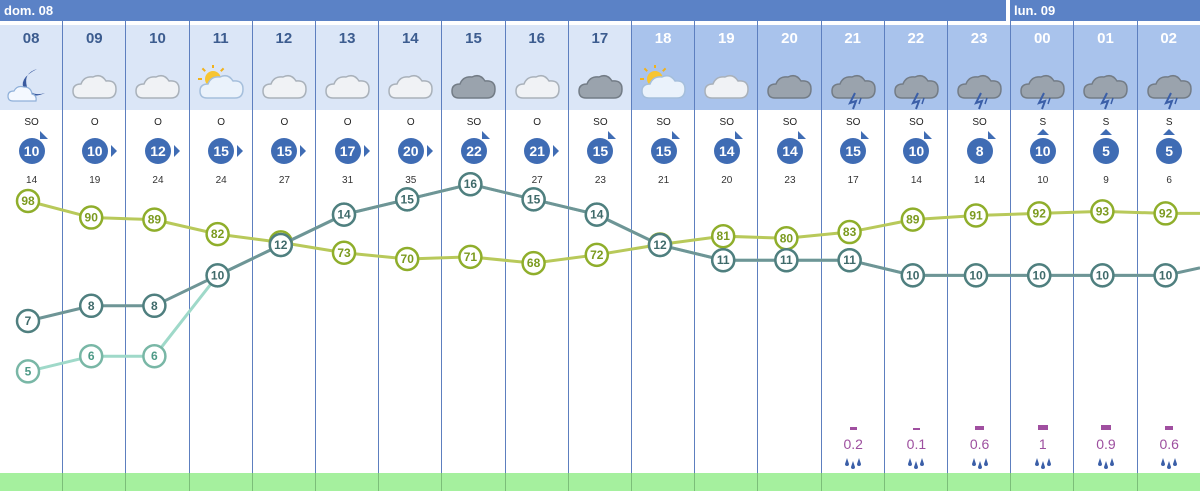  I want to click on wind-gust: 27, so click(537, 180).